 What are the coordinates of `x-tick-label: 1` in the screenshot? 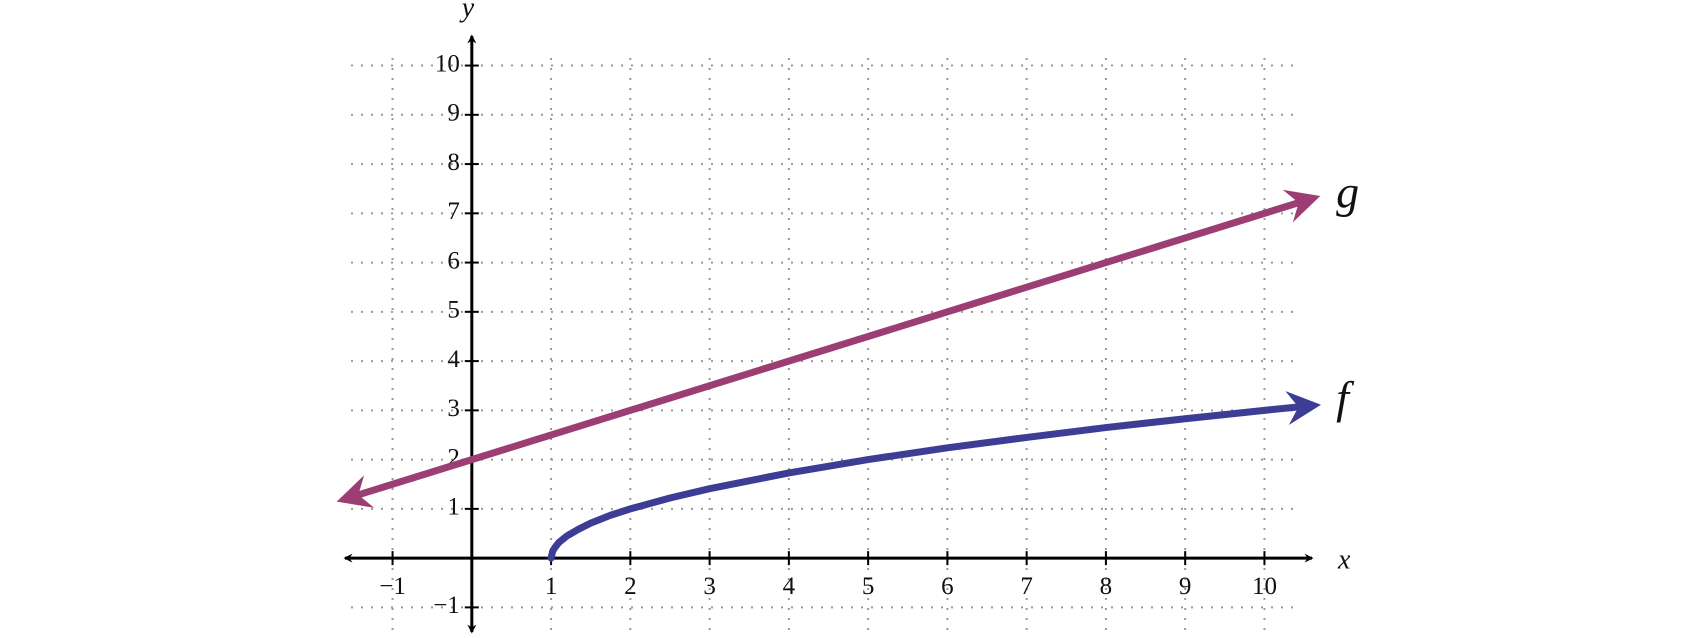 It's located at (551, 586).